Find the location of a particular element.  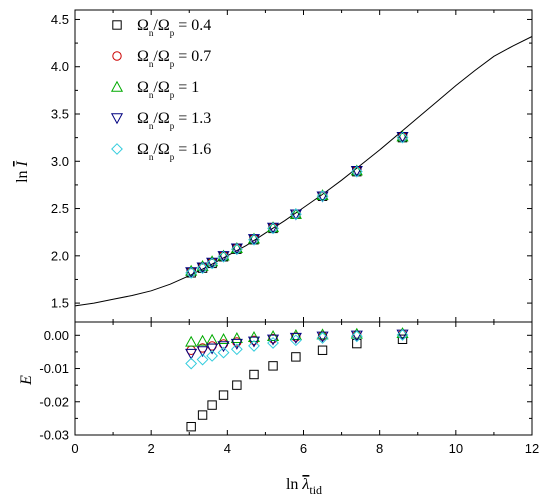

x-tick-label: 2 is located at coordinates (151, 448).